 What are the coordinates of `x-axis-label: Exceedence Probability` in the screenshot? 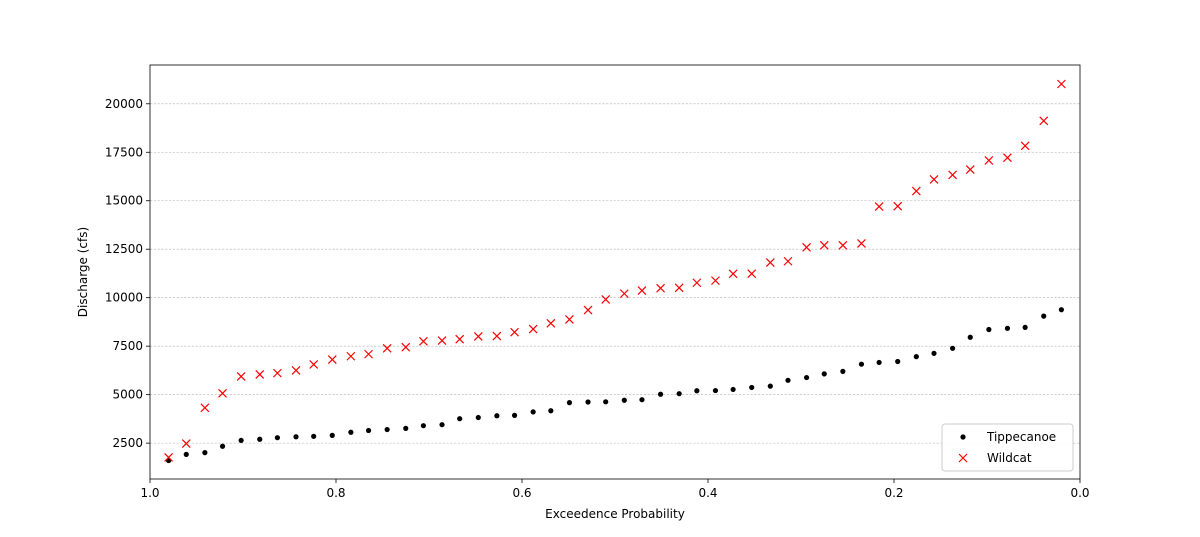 It's located at (615, 514).